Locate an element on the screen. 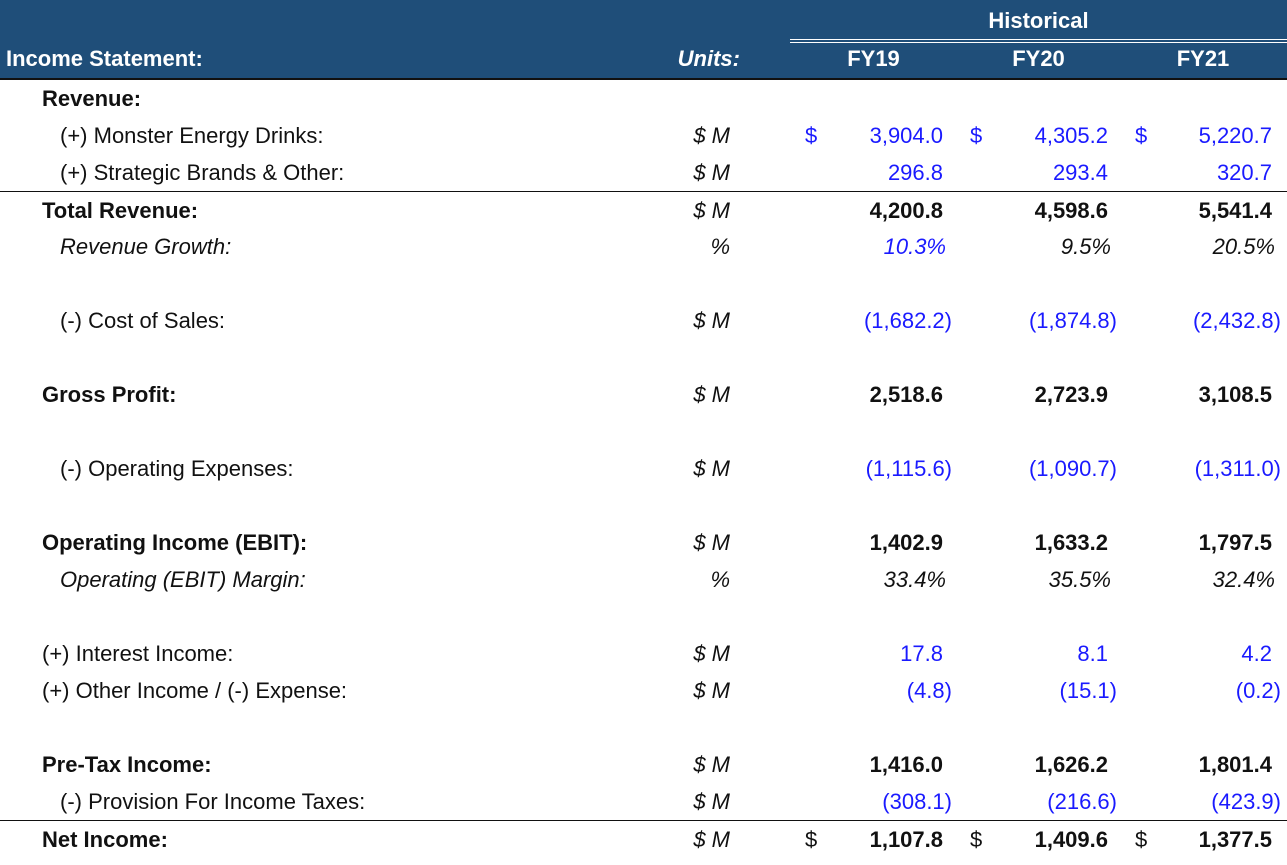 The image size is (1287, 865). row-label: (-) Provision For Income Taxes: is located at coordinates (213, 801).